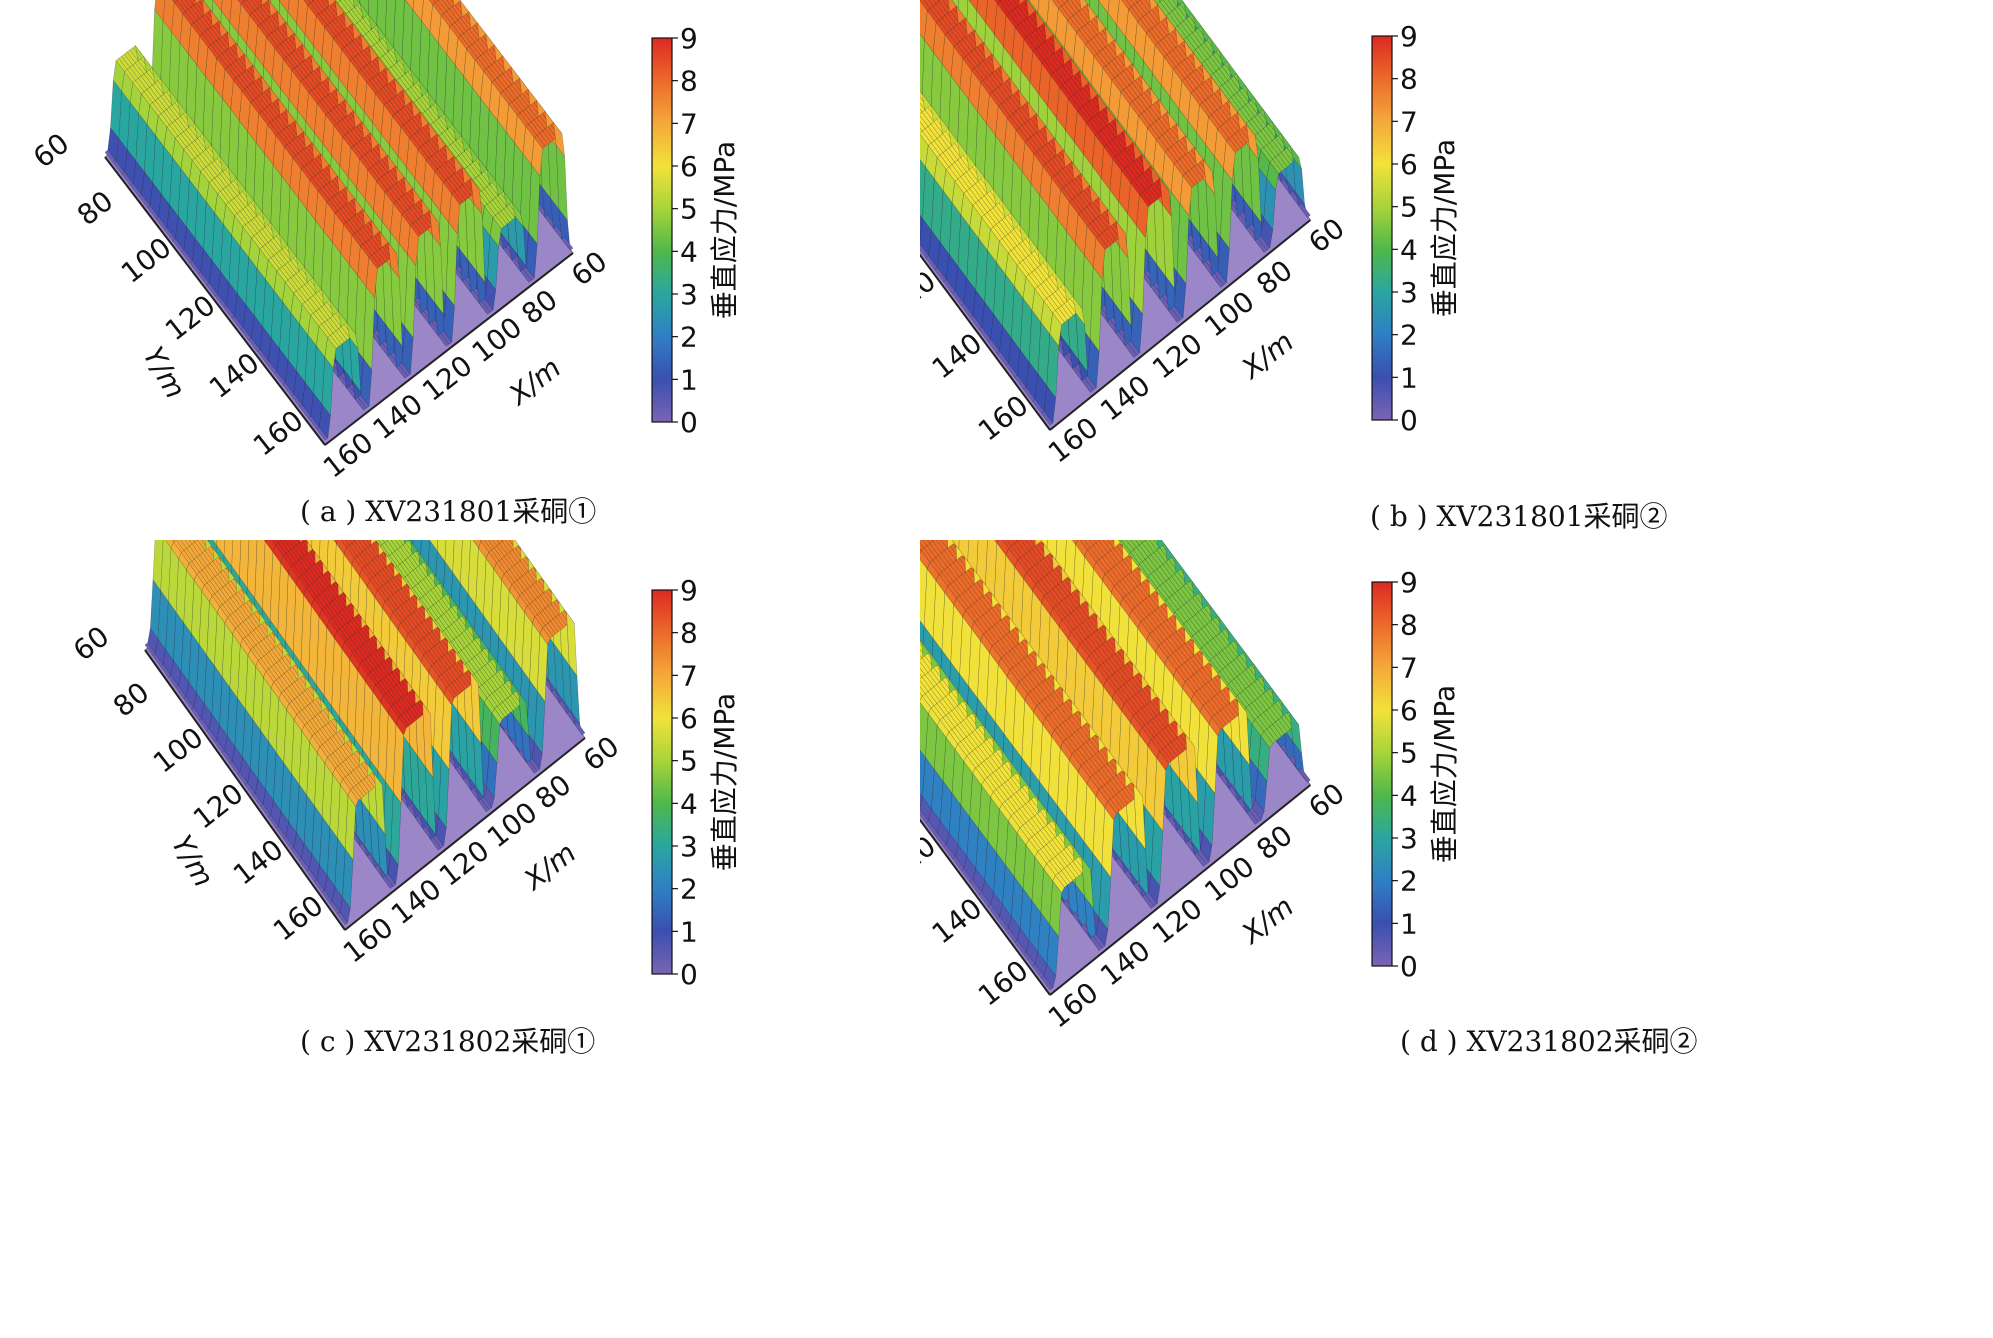 This screenshot has width=1993, height=1338. Describe the element at coordinates (448, 511) in the screenshot. I see `caption-a: ( a ) XV231801采硐①` at that location.